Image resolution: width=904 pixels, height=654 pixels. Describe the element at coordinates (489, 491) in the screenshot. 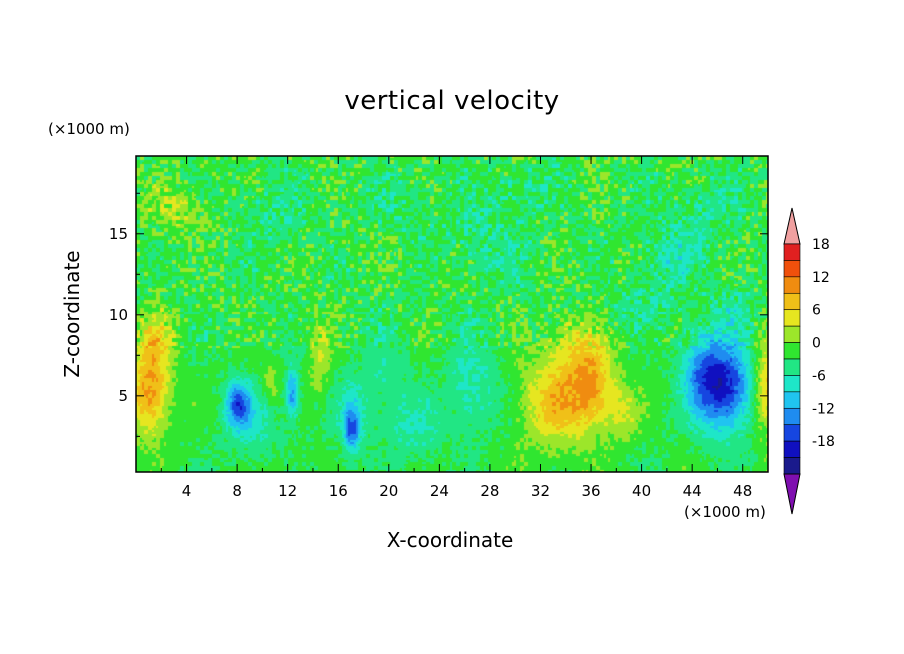

I see `x-tick-label: 28` at that location.